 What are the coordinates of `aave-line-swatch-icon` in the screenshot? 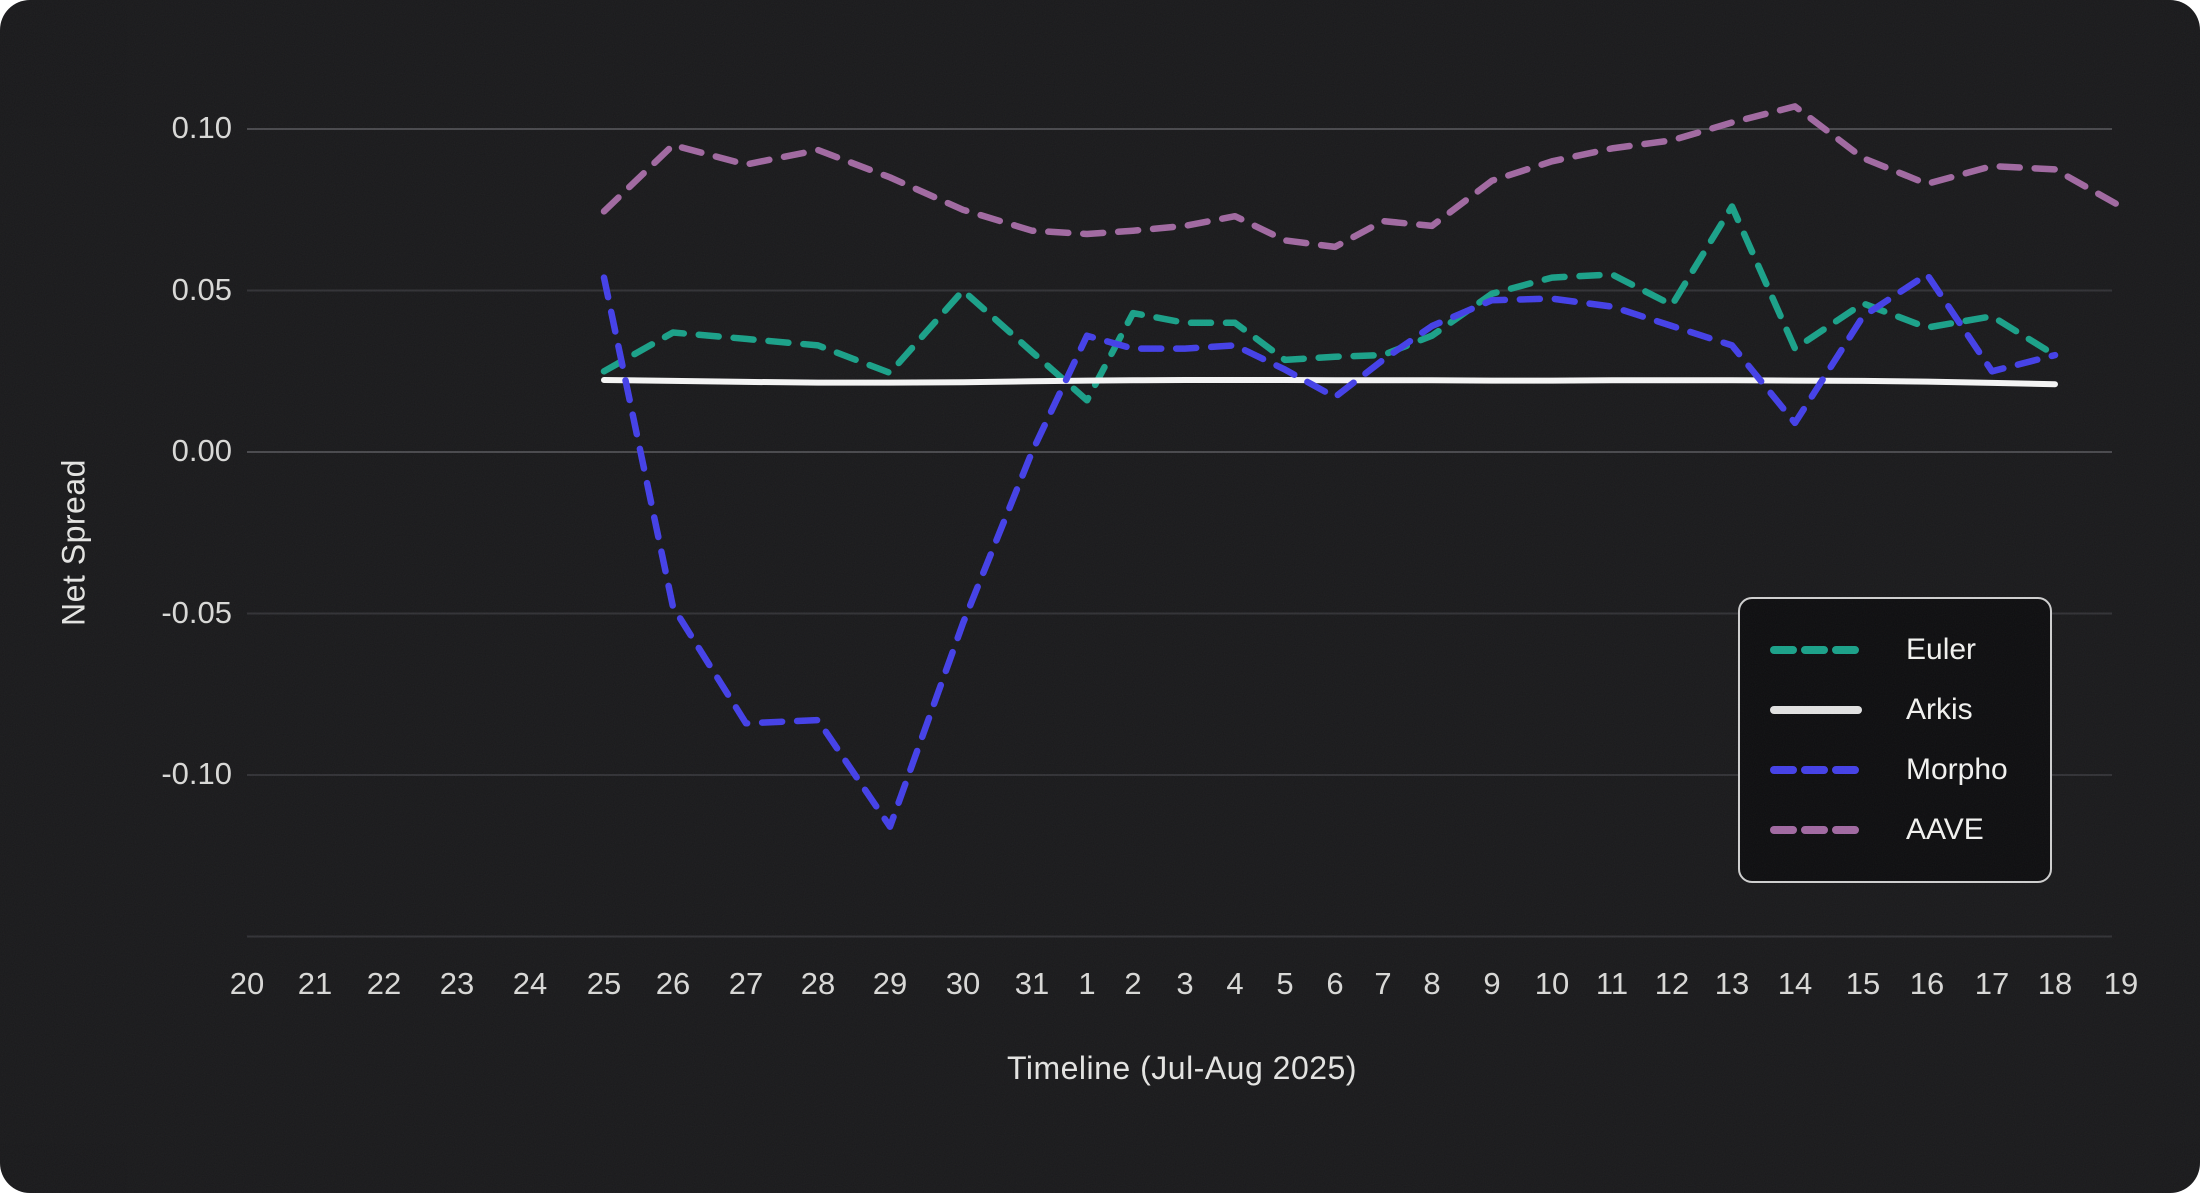 It's located at (1816, 830).